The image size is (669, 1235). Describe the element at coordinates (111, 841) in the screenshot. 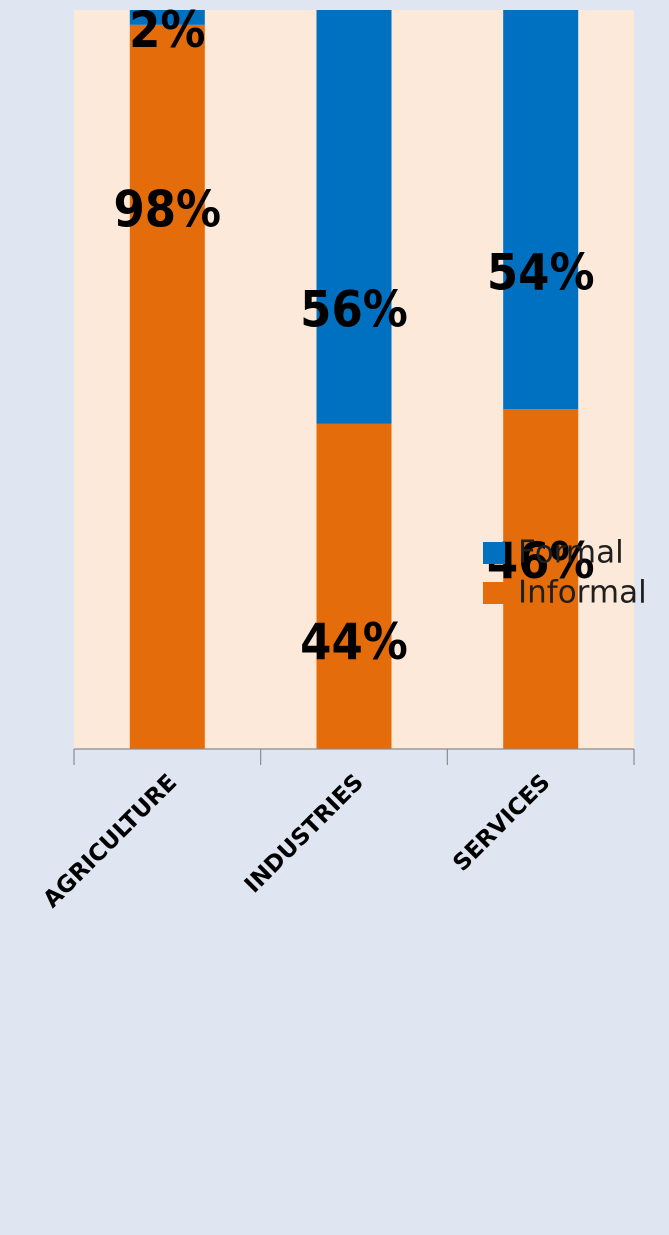

I see `x-tick-label-agriculture: AGRICULTURE` at that location.